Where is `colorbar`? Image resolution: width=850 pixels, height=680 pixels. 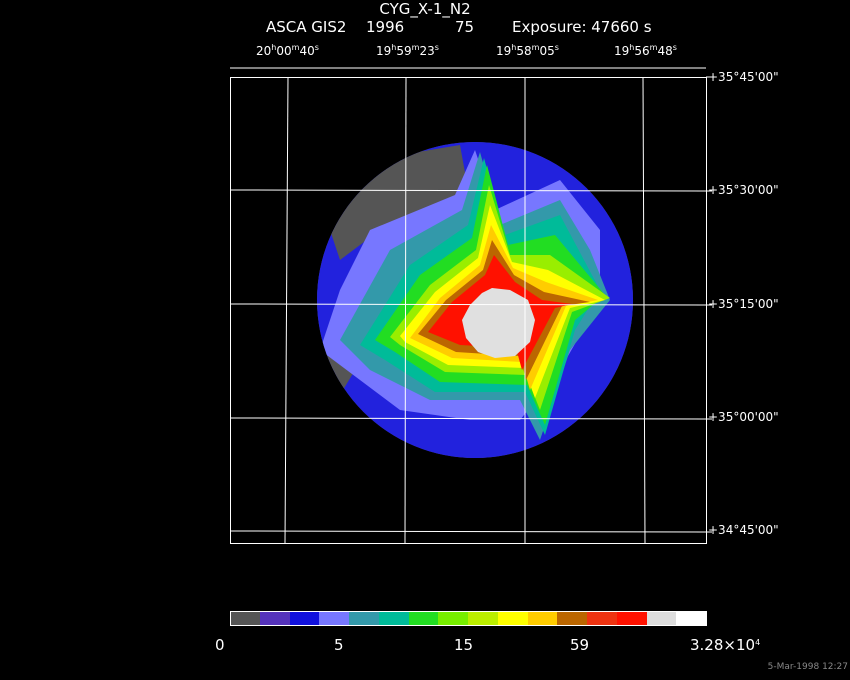
colorbar is located at coordinates (468, 618).